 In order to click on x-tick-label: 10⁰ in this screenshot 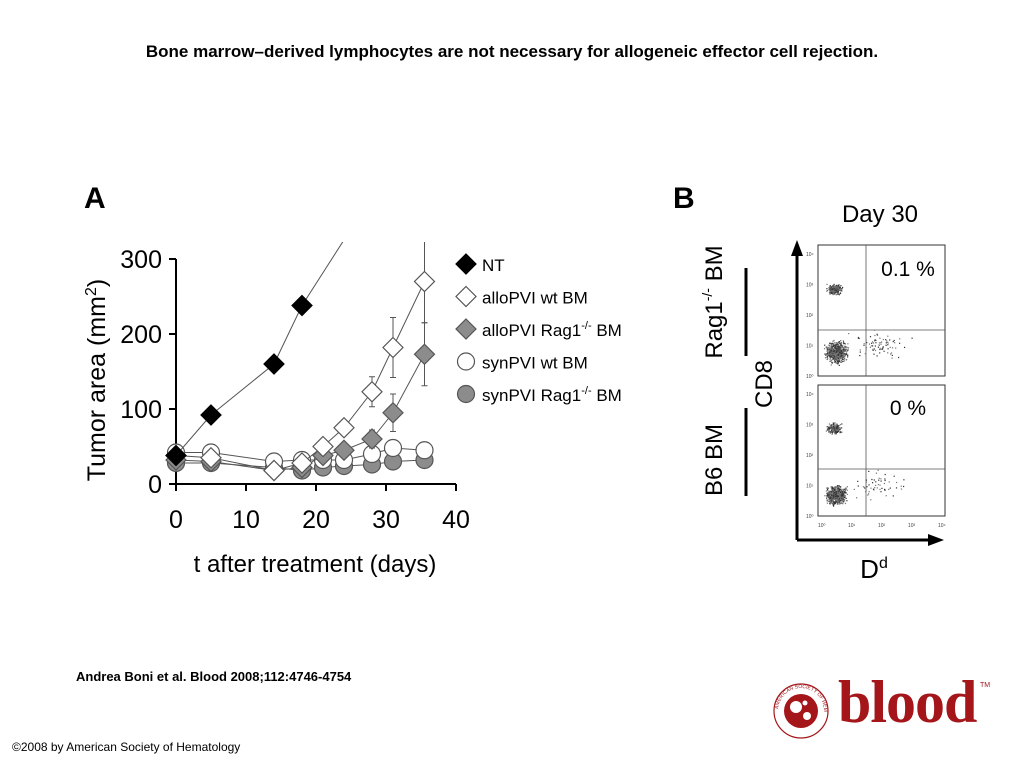, I will do `click(822, 526)`.